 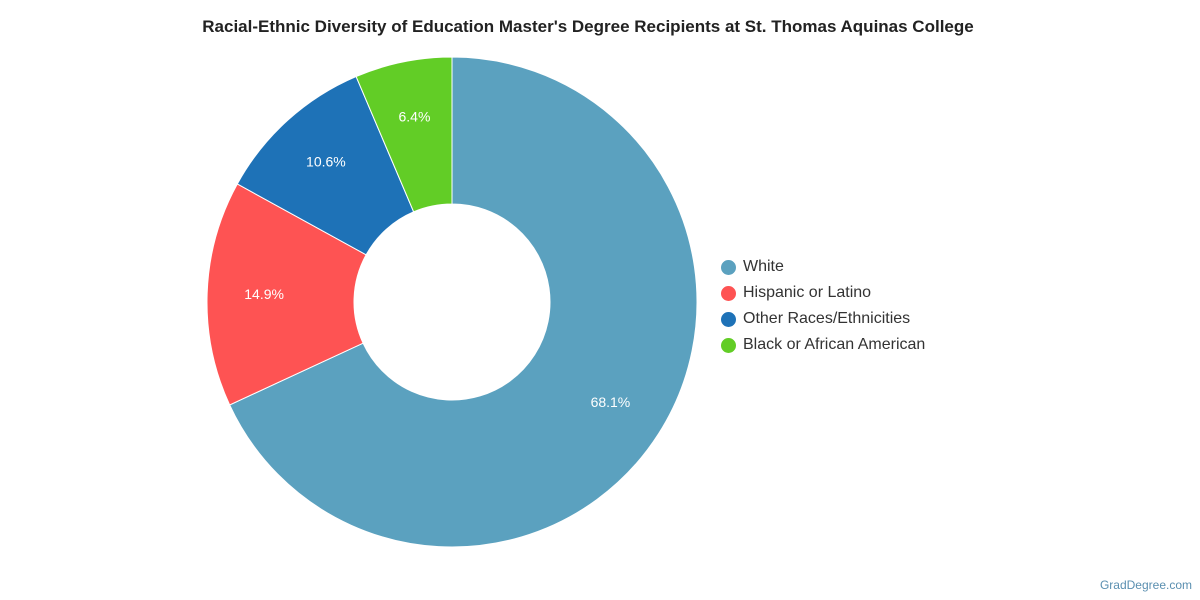 I want to click on source-credit: GradDegree.com, so click(x=1145, y=585).